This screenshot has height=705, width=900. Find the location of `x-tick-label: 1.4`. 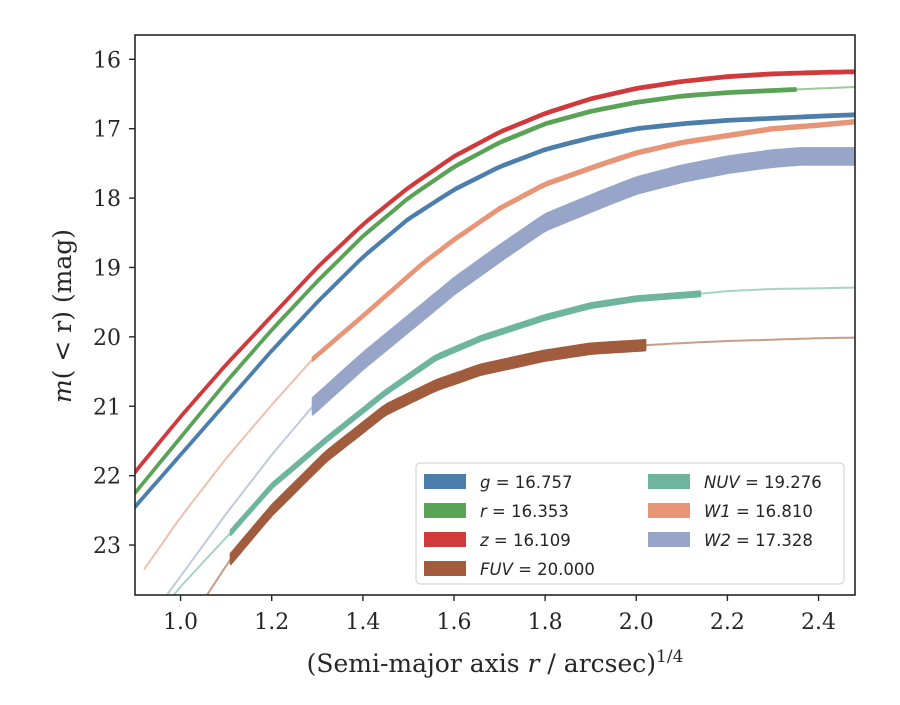

x-tick-label: 1.4 is located at coordinates (362, 622).